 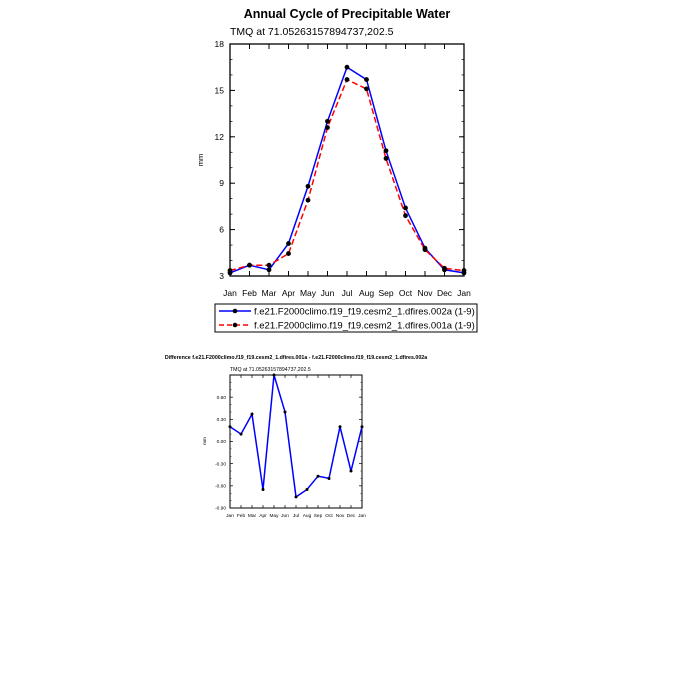 I want to click on bottom-series-group, so click(x=296, y=436).